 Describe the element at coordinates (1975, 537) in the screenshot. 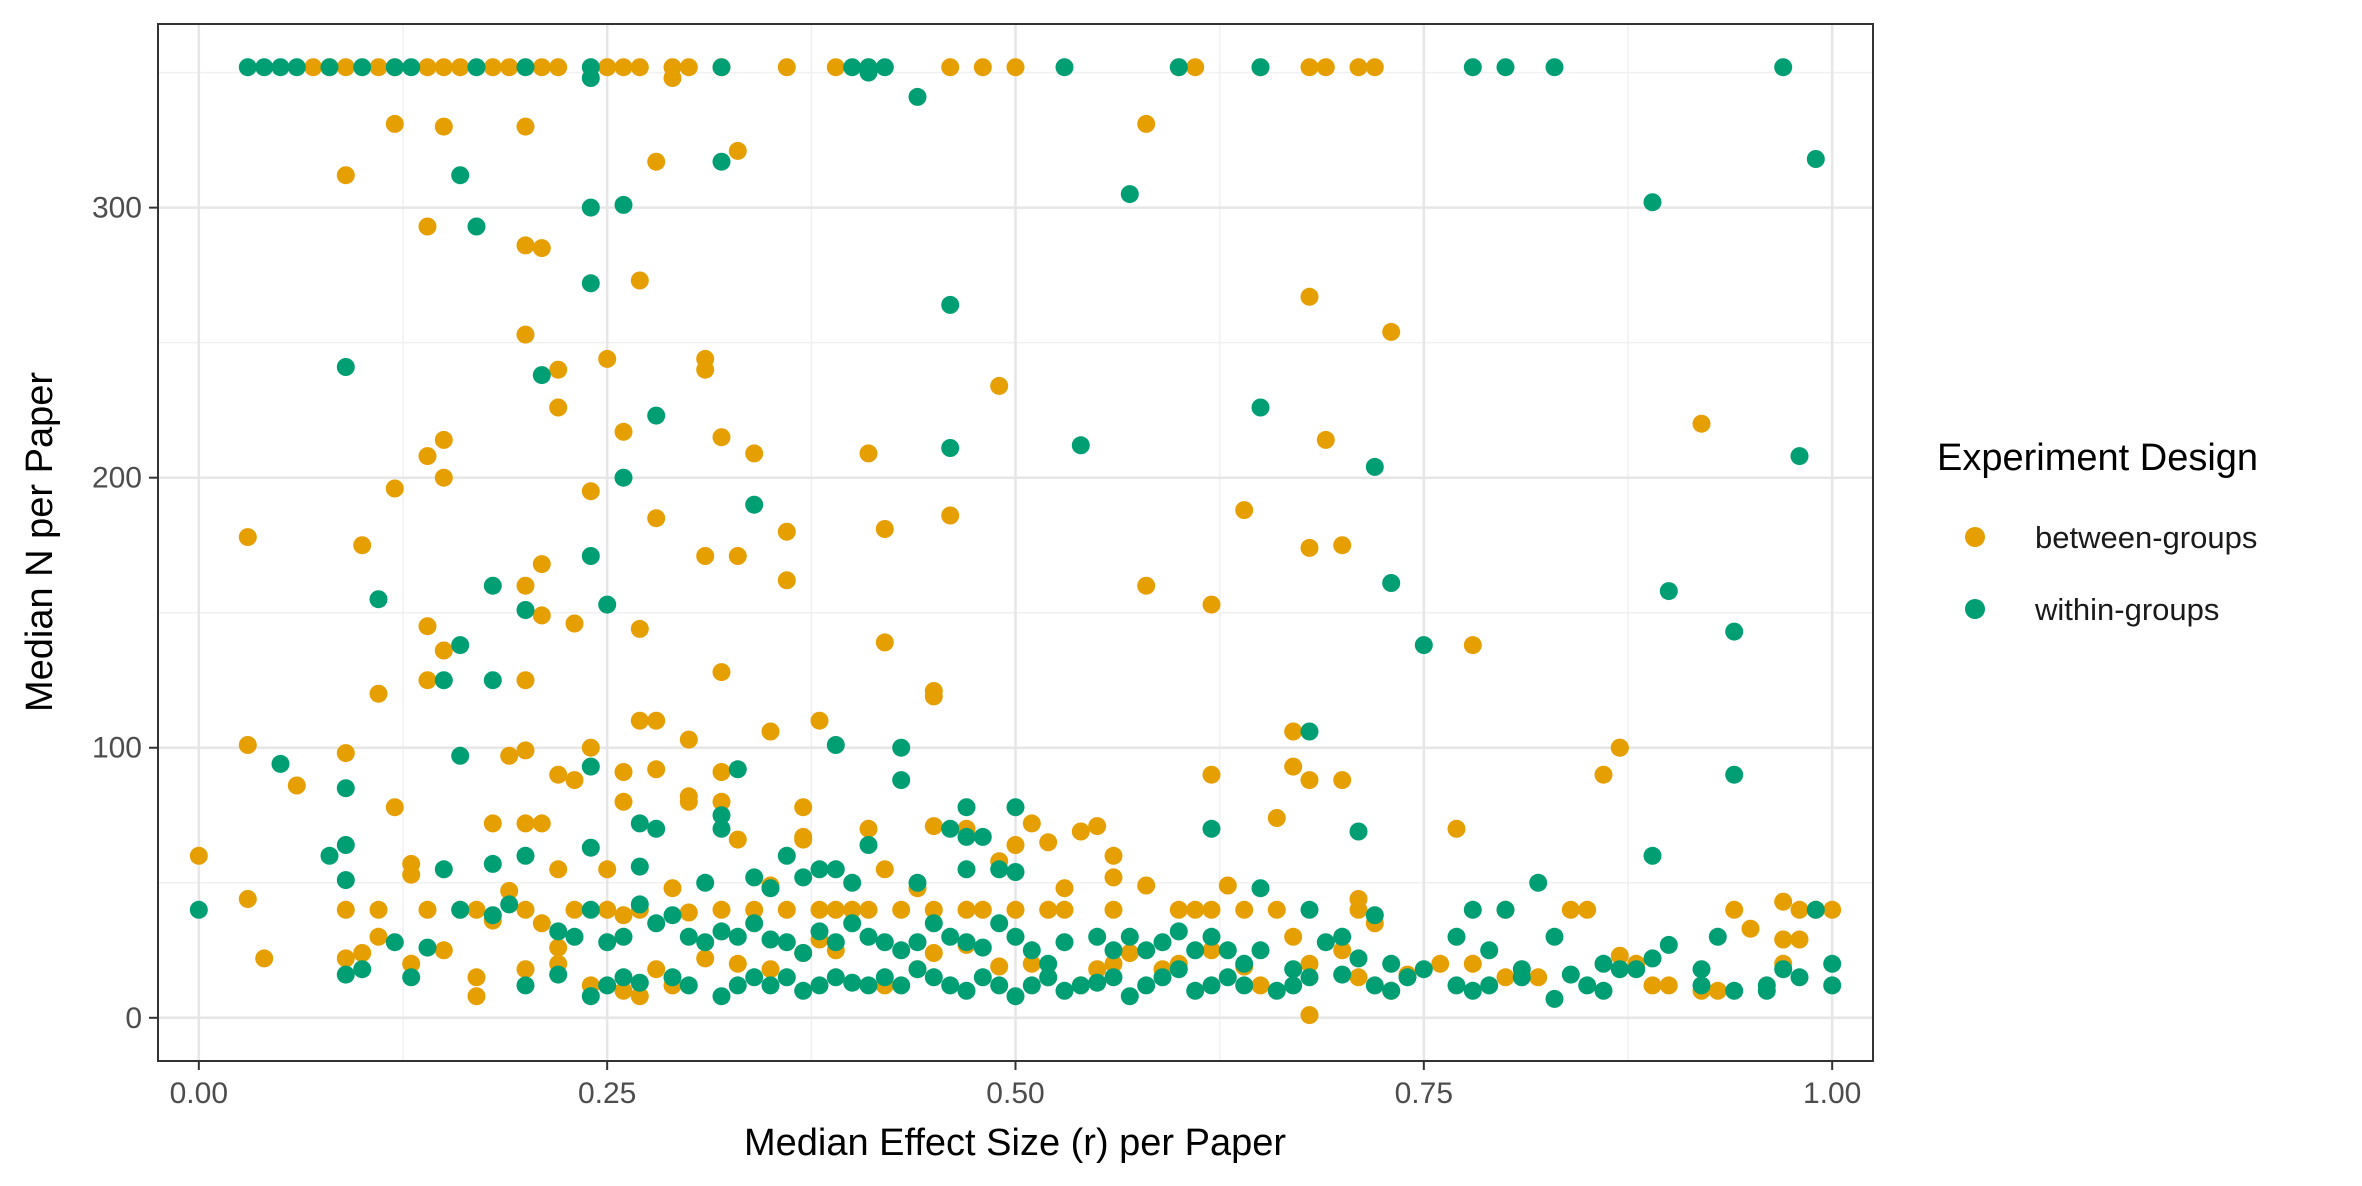

I see `legend-key-between-groups` at that location.